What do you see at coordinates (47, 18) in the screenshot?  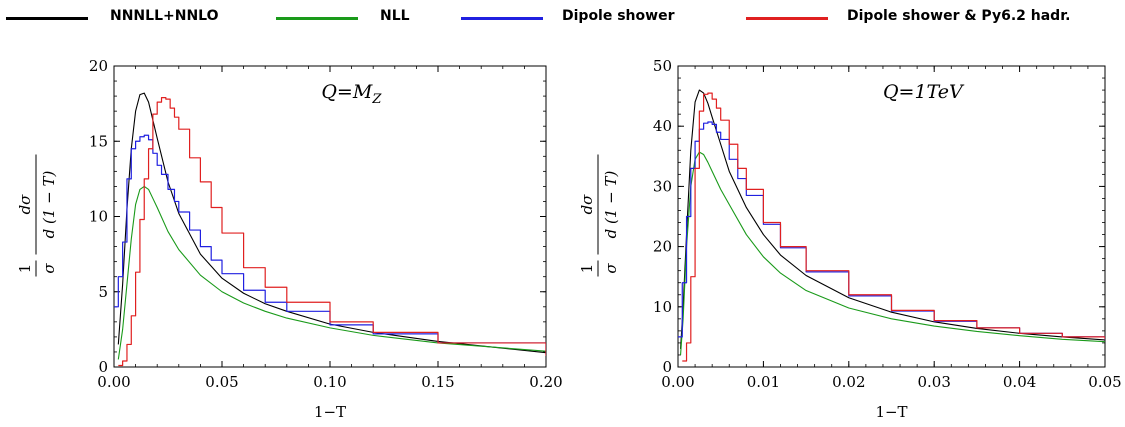 I see `legend-swatch-nnnll` at bounding box center [47, 18].